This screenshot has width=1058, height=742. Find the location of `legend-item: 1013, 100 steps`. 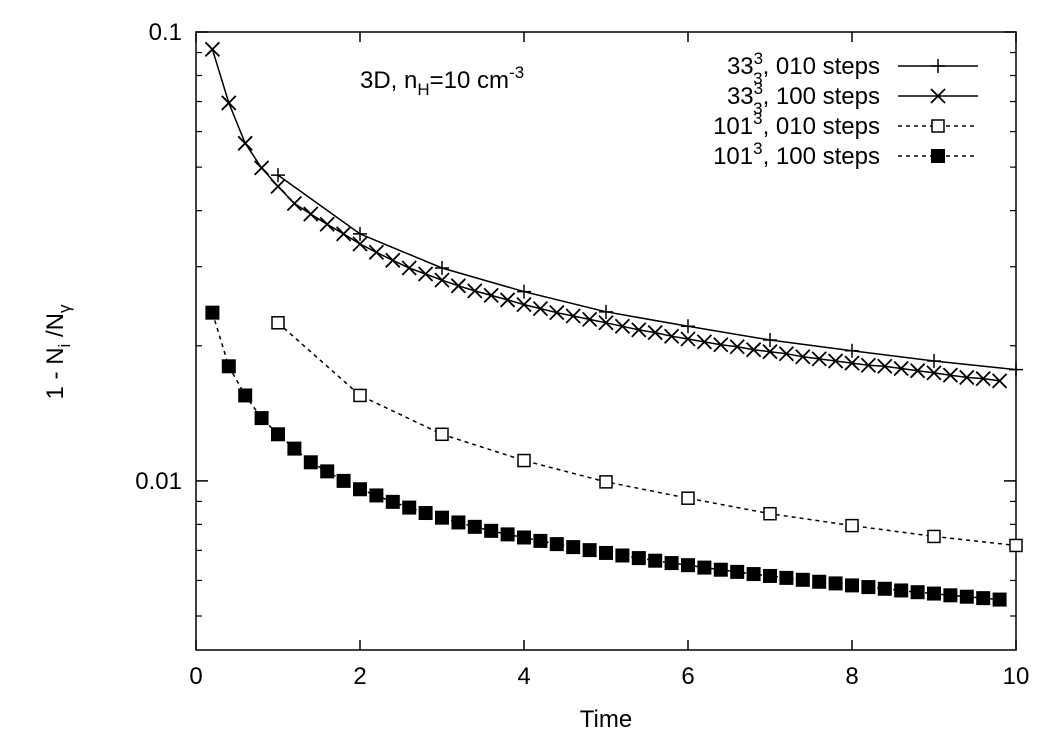

legend-item: 1013, 100 steps is located at coordinates (845, 154).